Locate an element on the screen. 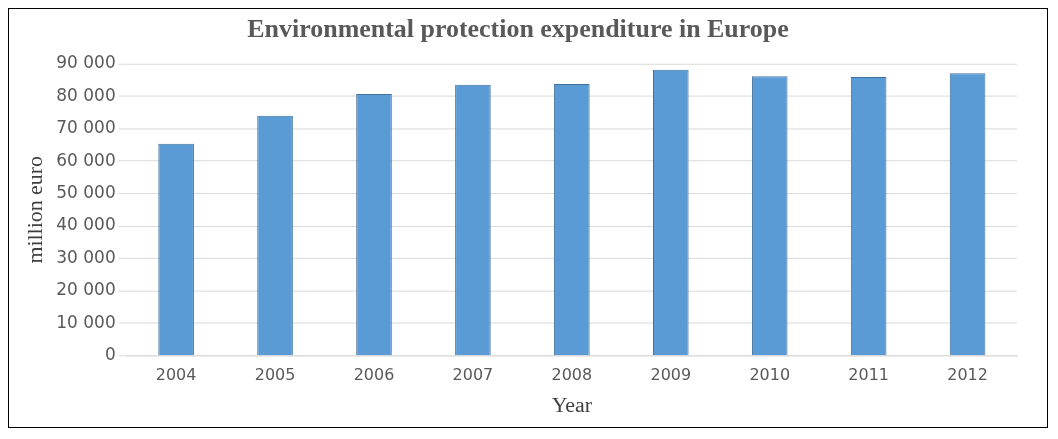 The height and width of the screenshot is (439, 1058). x-tick-label: 2009 is located at coordinates (671, 375).